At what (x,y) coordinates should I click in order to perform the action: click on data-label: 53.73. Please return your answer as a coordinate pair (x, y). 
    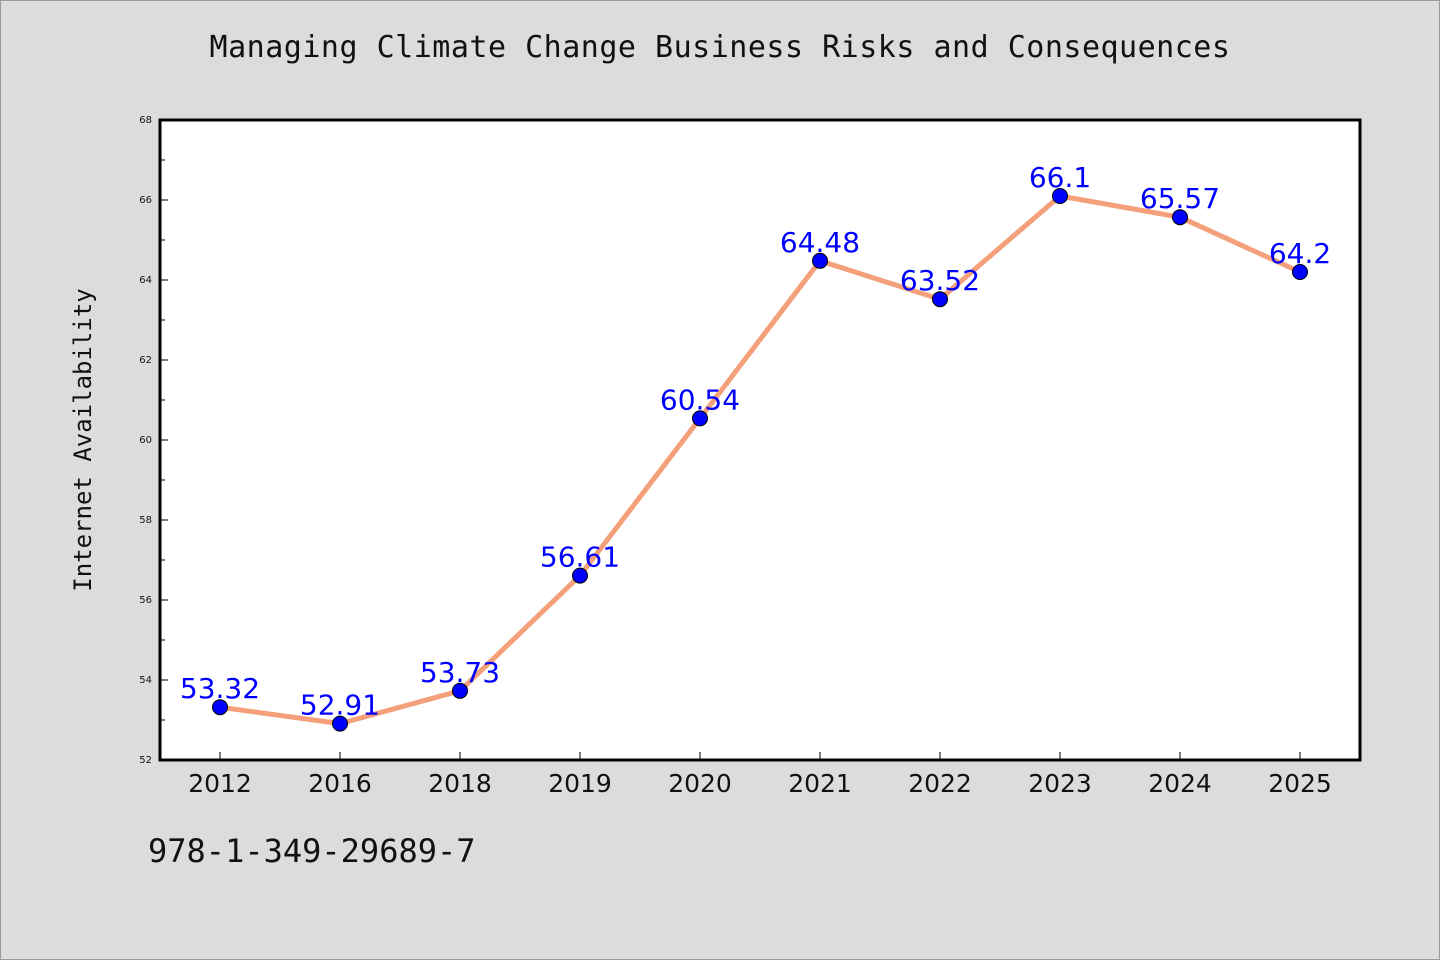
    Looking at the image, I should click on (460, 672).